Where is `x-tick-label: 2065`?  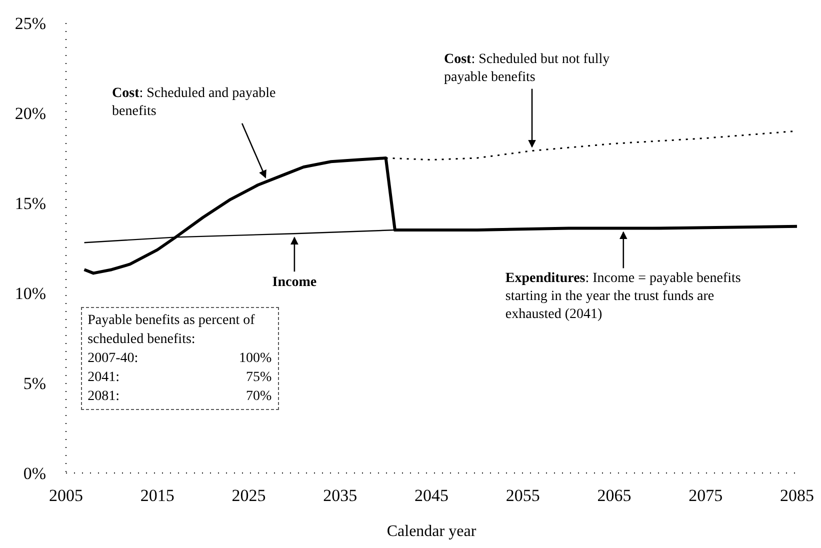 x-tick-label: 2065 is located at coordinates (614, 496).